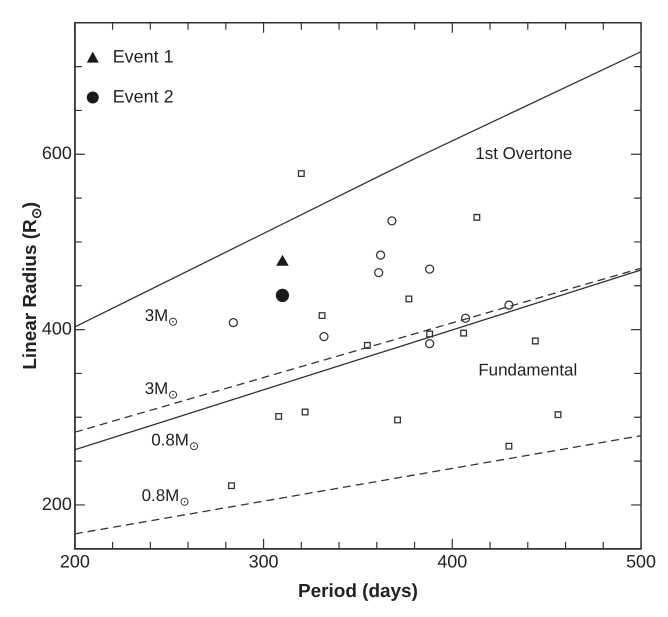  What do you see at coordinates (143, 96) in the screenshot?
I see `legend-label: Event 2` at bounding box center [143, 96].